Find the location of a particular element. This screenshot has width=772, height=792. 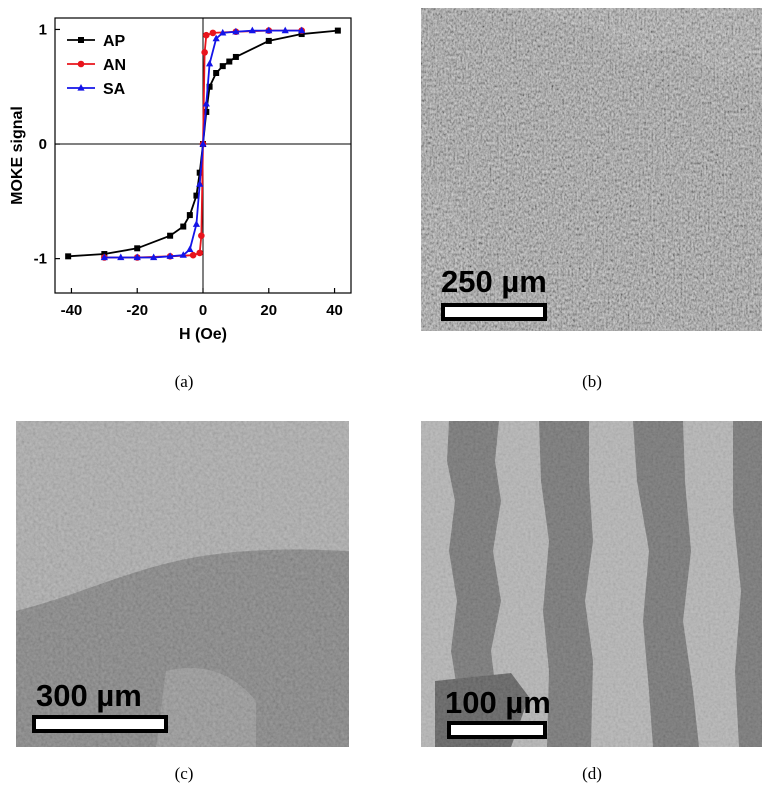

y-tick-label: 0 is located at coordinates (43, 144).